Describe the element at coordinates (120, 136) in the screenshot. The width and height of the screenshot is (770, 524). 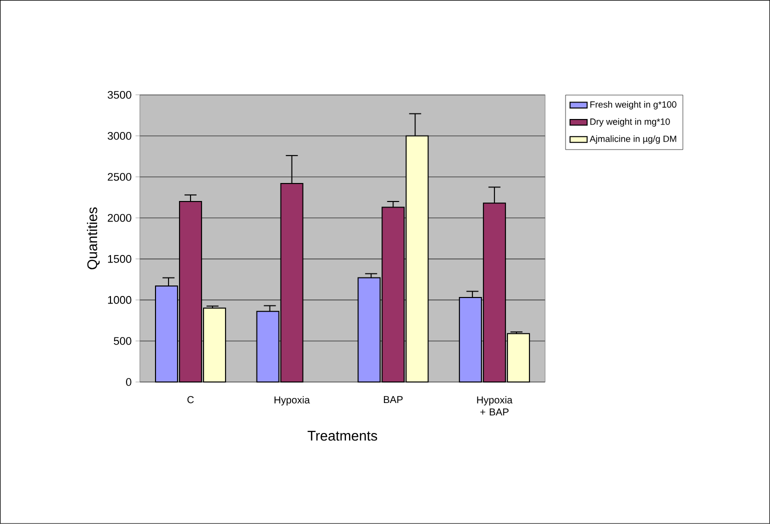
I see `y-tick-label: 3000` at that location.